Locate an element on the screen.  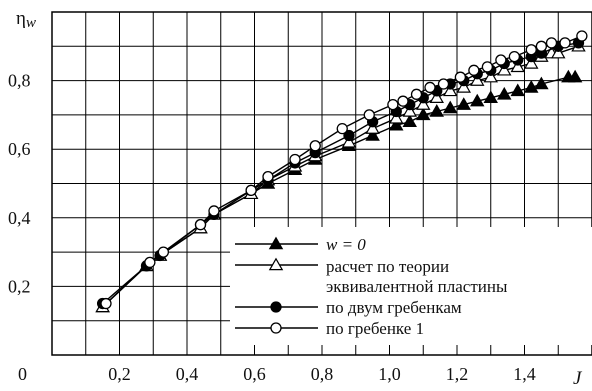
legend-label-w0: w = 0 is located at coordinates (346, 244).